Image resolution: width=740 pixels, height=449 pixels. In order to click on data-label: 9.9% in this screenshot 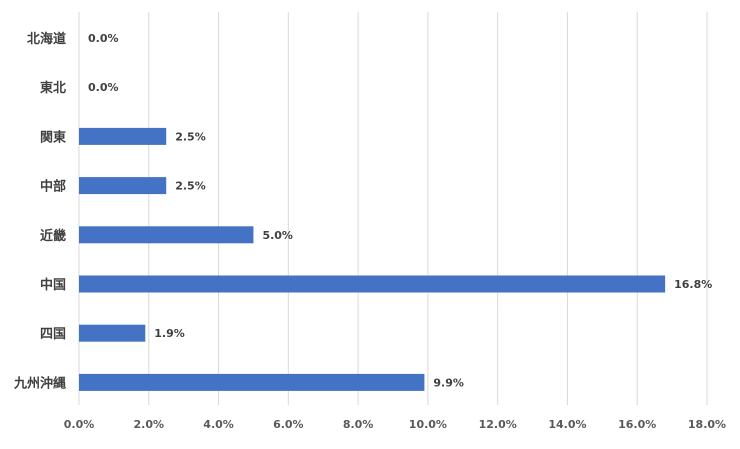, I will do `click(448, 382)`.